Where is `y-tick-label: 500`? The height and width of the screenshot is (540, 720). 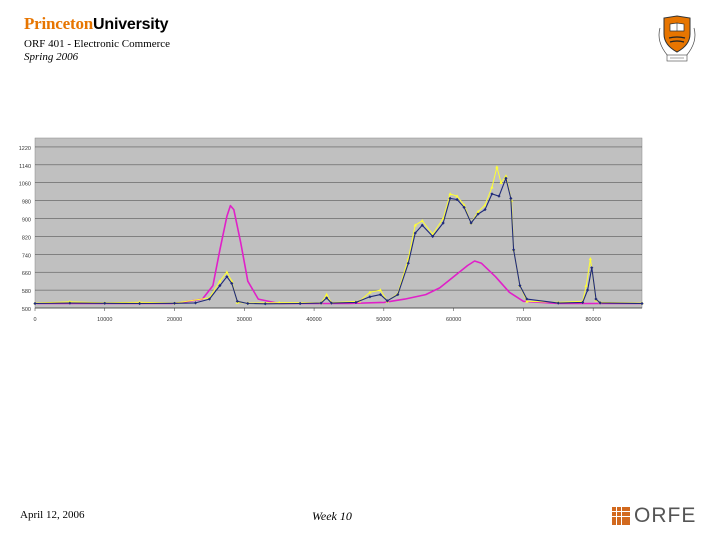 y-tick-label: 500 is located at coordinates (26, 310).